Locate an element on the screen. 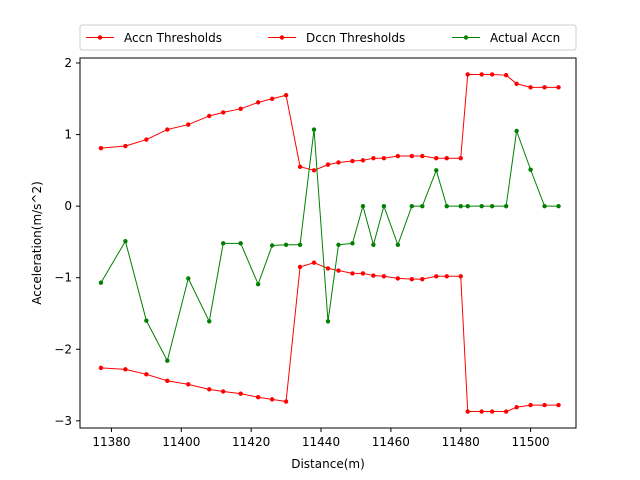  legend-entry-actual-accn: Actual Accn is located at coordinates (506, 38).